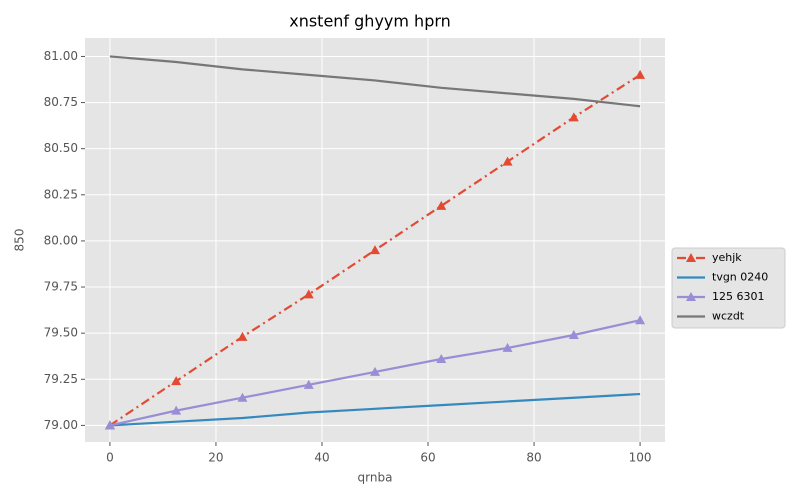  Describe the element at coordinates (321, 458) in the screenshot. I see `x-tick-label: 40` at that location.